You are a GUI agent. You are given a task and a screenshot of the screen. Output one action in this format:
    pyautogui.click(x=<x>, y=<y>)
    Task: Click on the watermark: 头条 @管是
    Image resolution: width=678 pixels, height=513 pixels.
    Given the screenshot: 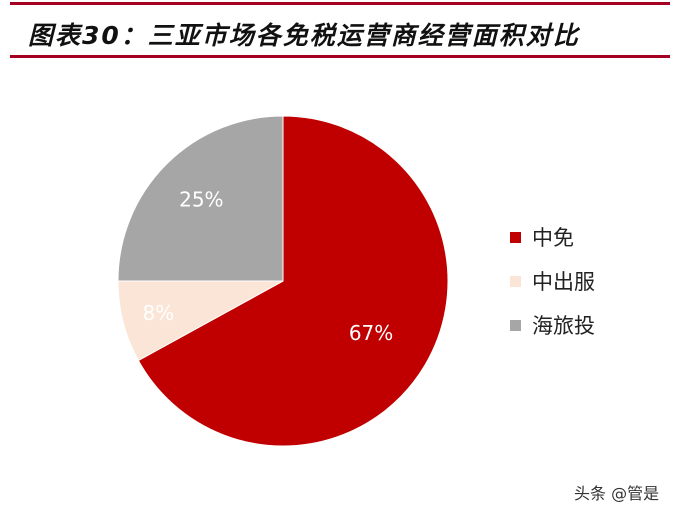 What is the action you would take?
    pyautogui.click(x=617, y=493)
    